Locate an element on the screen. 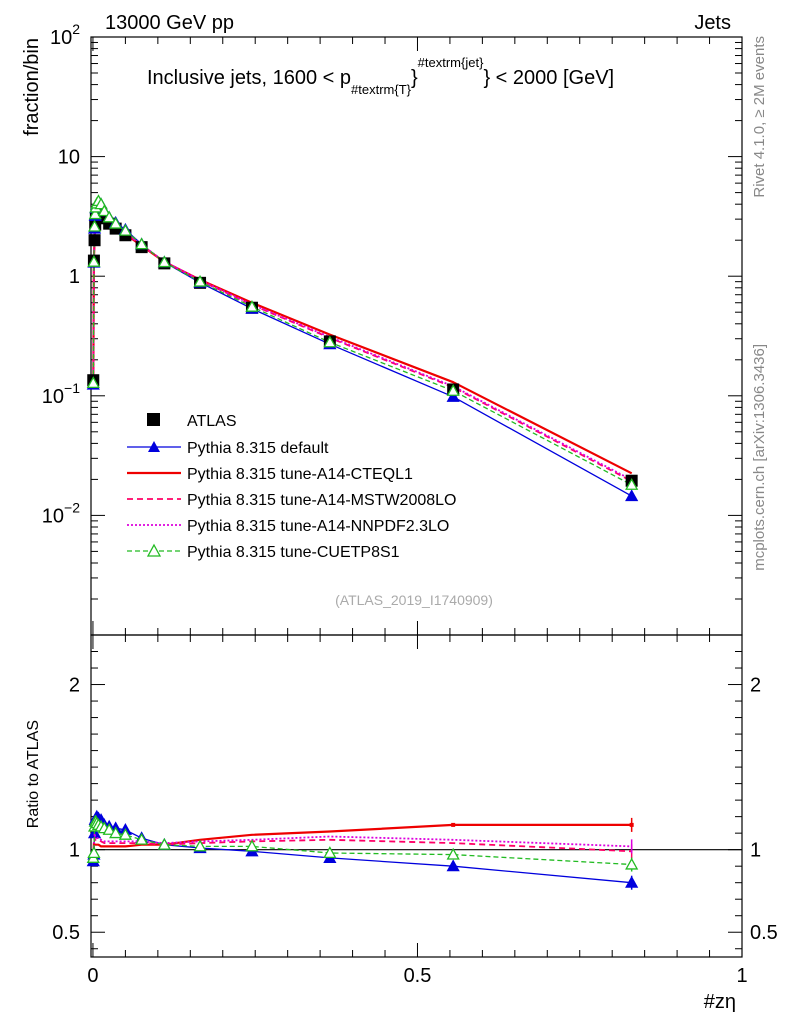  title-superscript: #textrm{jet} is located at coordinates (451, 62).